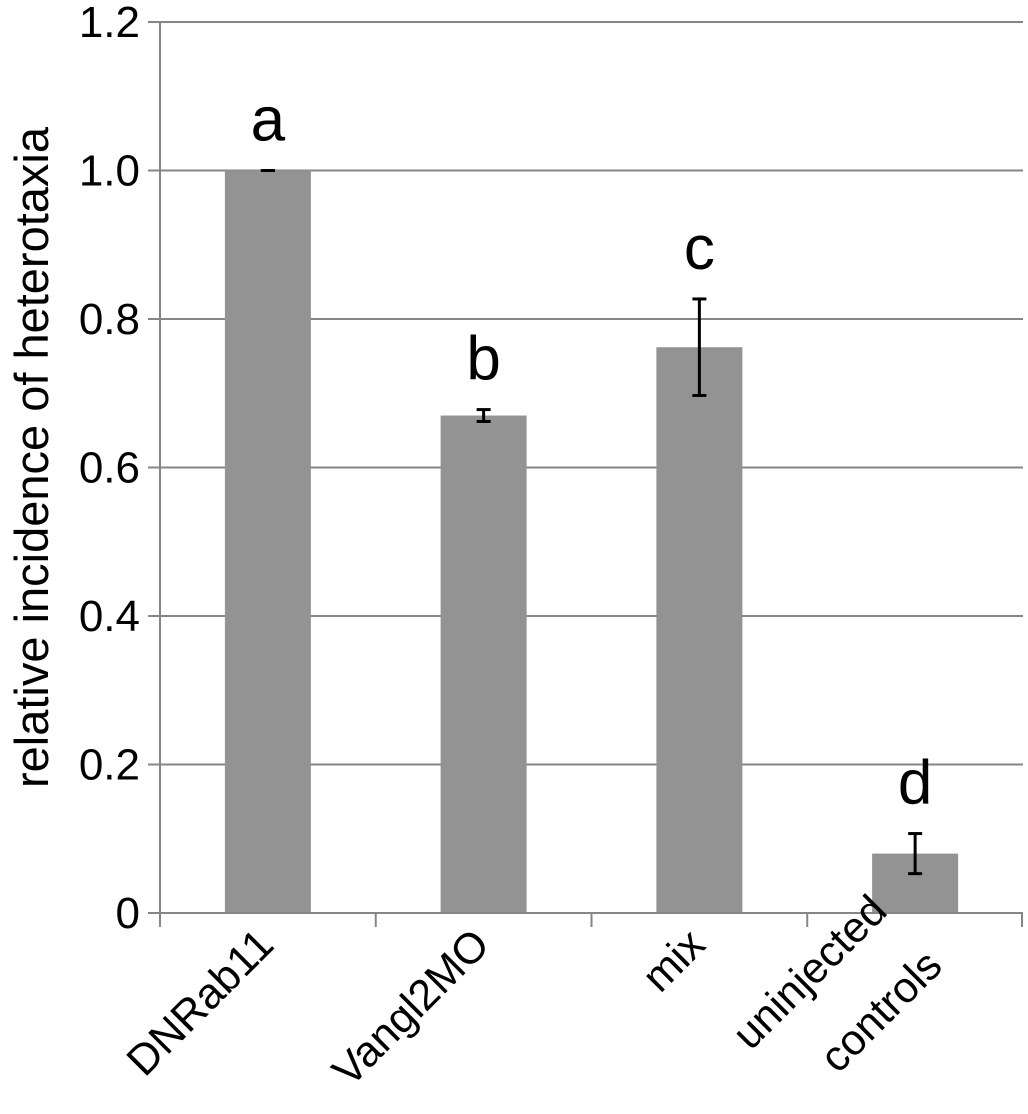 The width and height of the screenshot is (1028, 1114). Describe the element at coordinates (31, 457) in the screenshot. I see `y-axis-label: relative incidence of heterotaxia` at that location.